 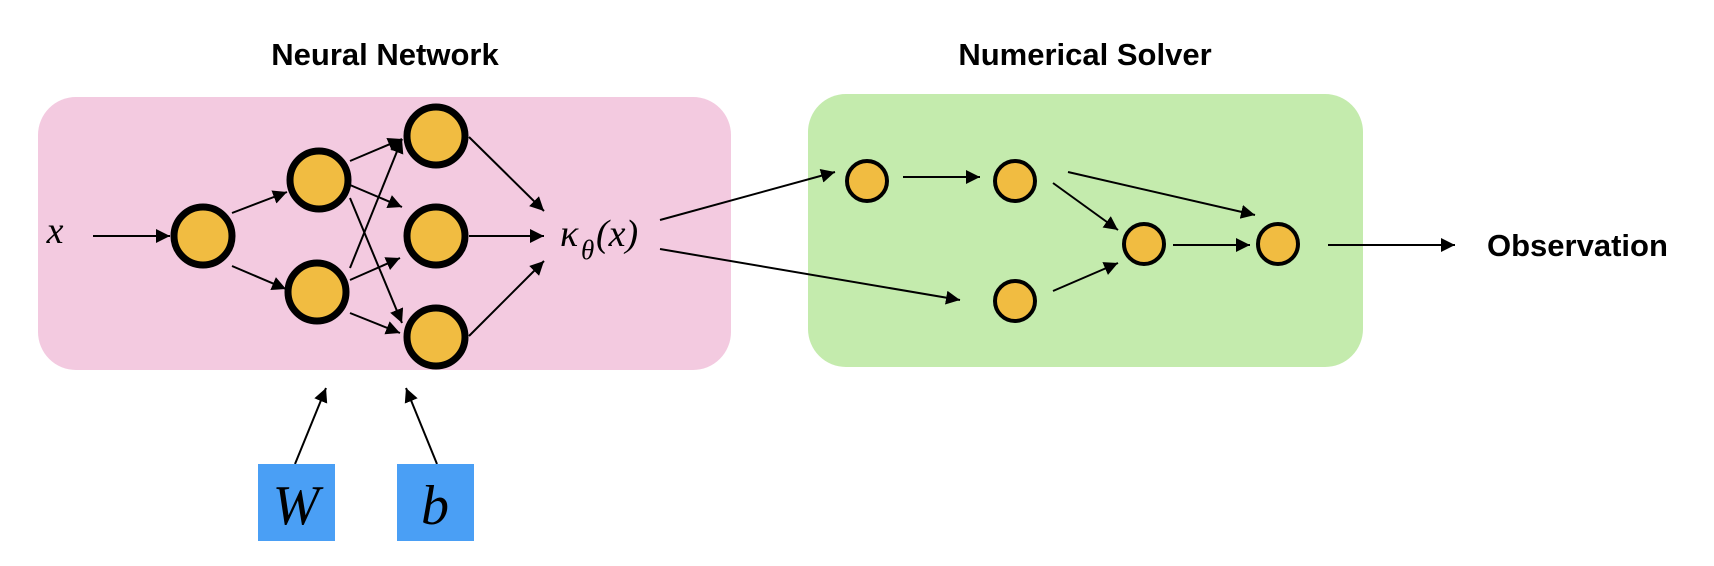 What do you see at coordinates (421, 426) in the screenshot?
I see `edge-bias-to-nn` at bounding box center [421, 426].